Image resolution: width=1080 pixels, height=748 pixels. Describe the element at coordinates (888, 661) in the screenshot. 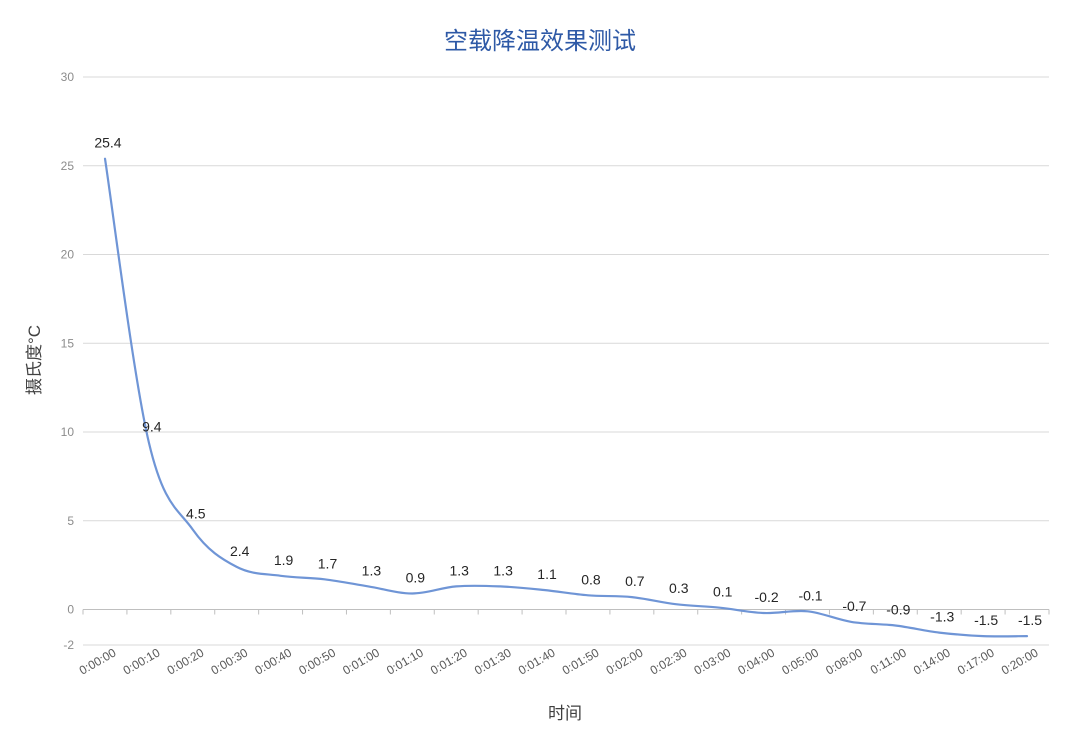

I see `x-tick-label: 0:11:00` at that location.